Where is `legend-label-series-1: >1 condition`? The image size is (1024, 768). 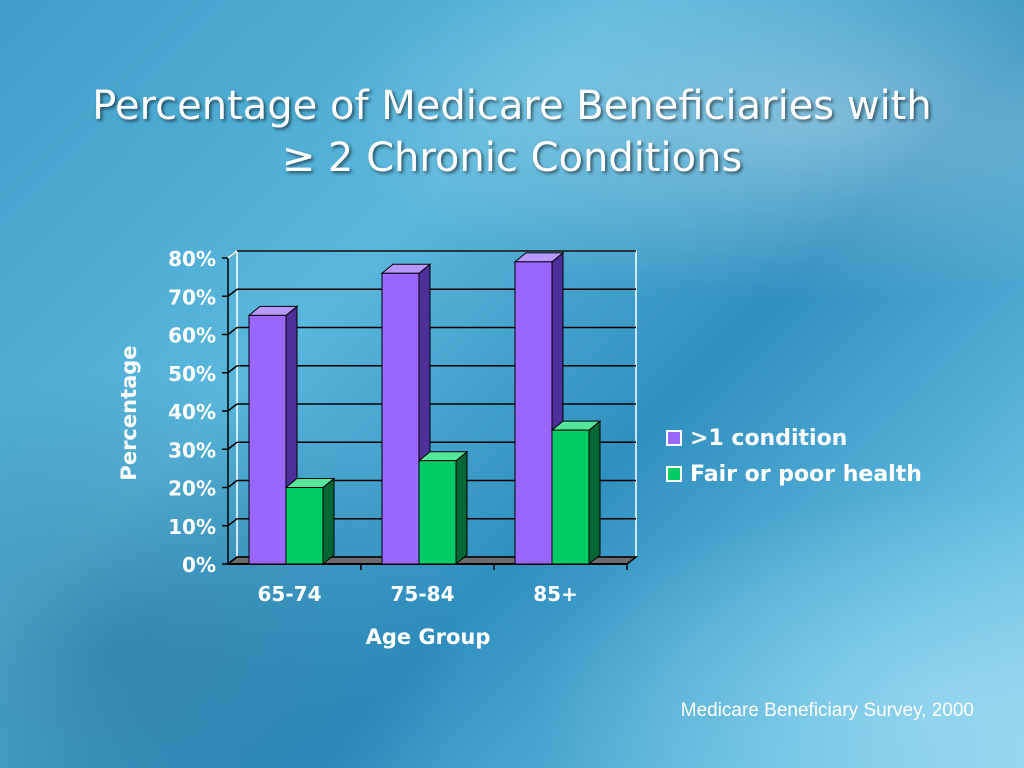 legend-label-series-1: >1 condition is located at coordinates (769, 438).